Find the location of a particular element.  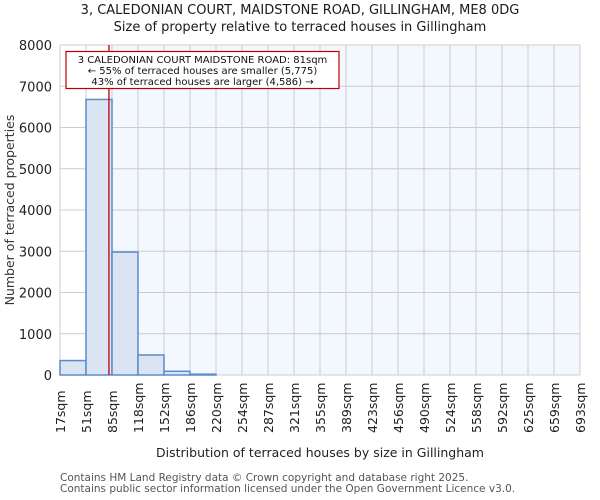

x-tick-label: 524sqm is located at coordinates (450, 408).